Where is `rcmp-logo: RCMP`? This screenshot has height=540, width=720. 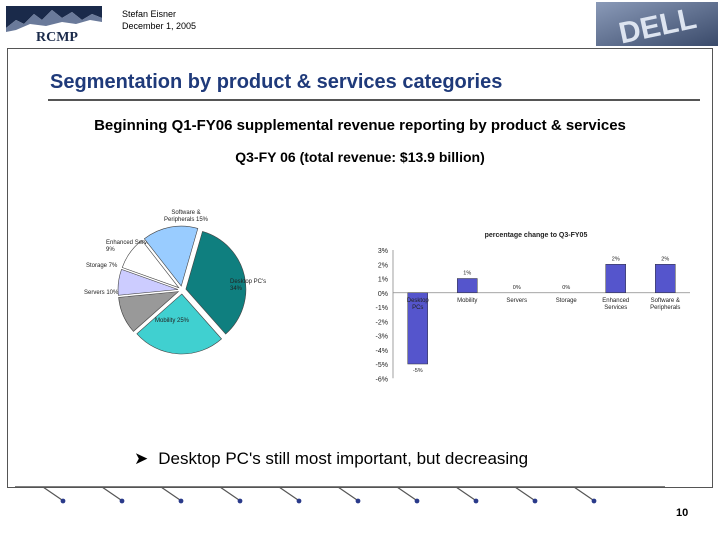 rcmp-logo: RCMP is located at coordinates (54, 25).